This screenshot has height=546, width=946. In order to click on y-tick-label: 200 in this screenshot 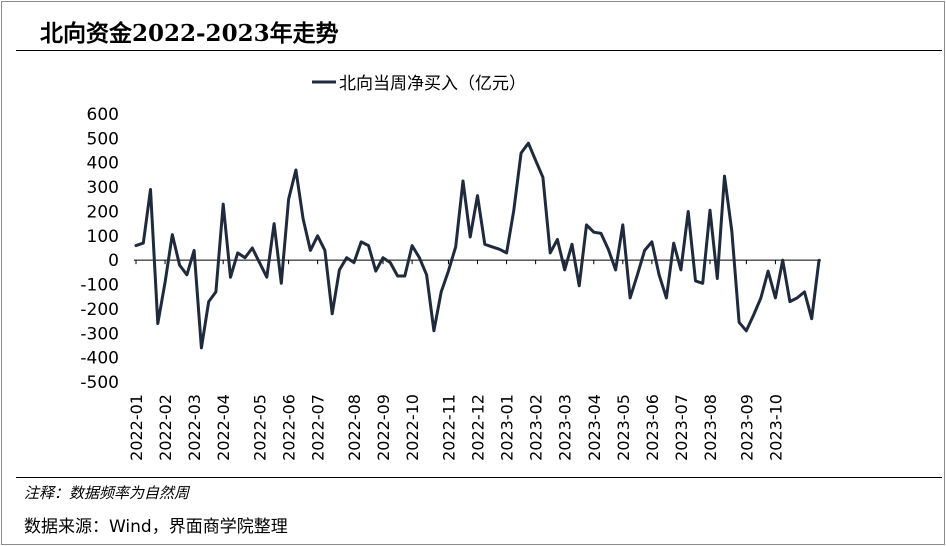, I will do `click(103, 212)`.